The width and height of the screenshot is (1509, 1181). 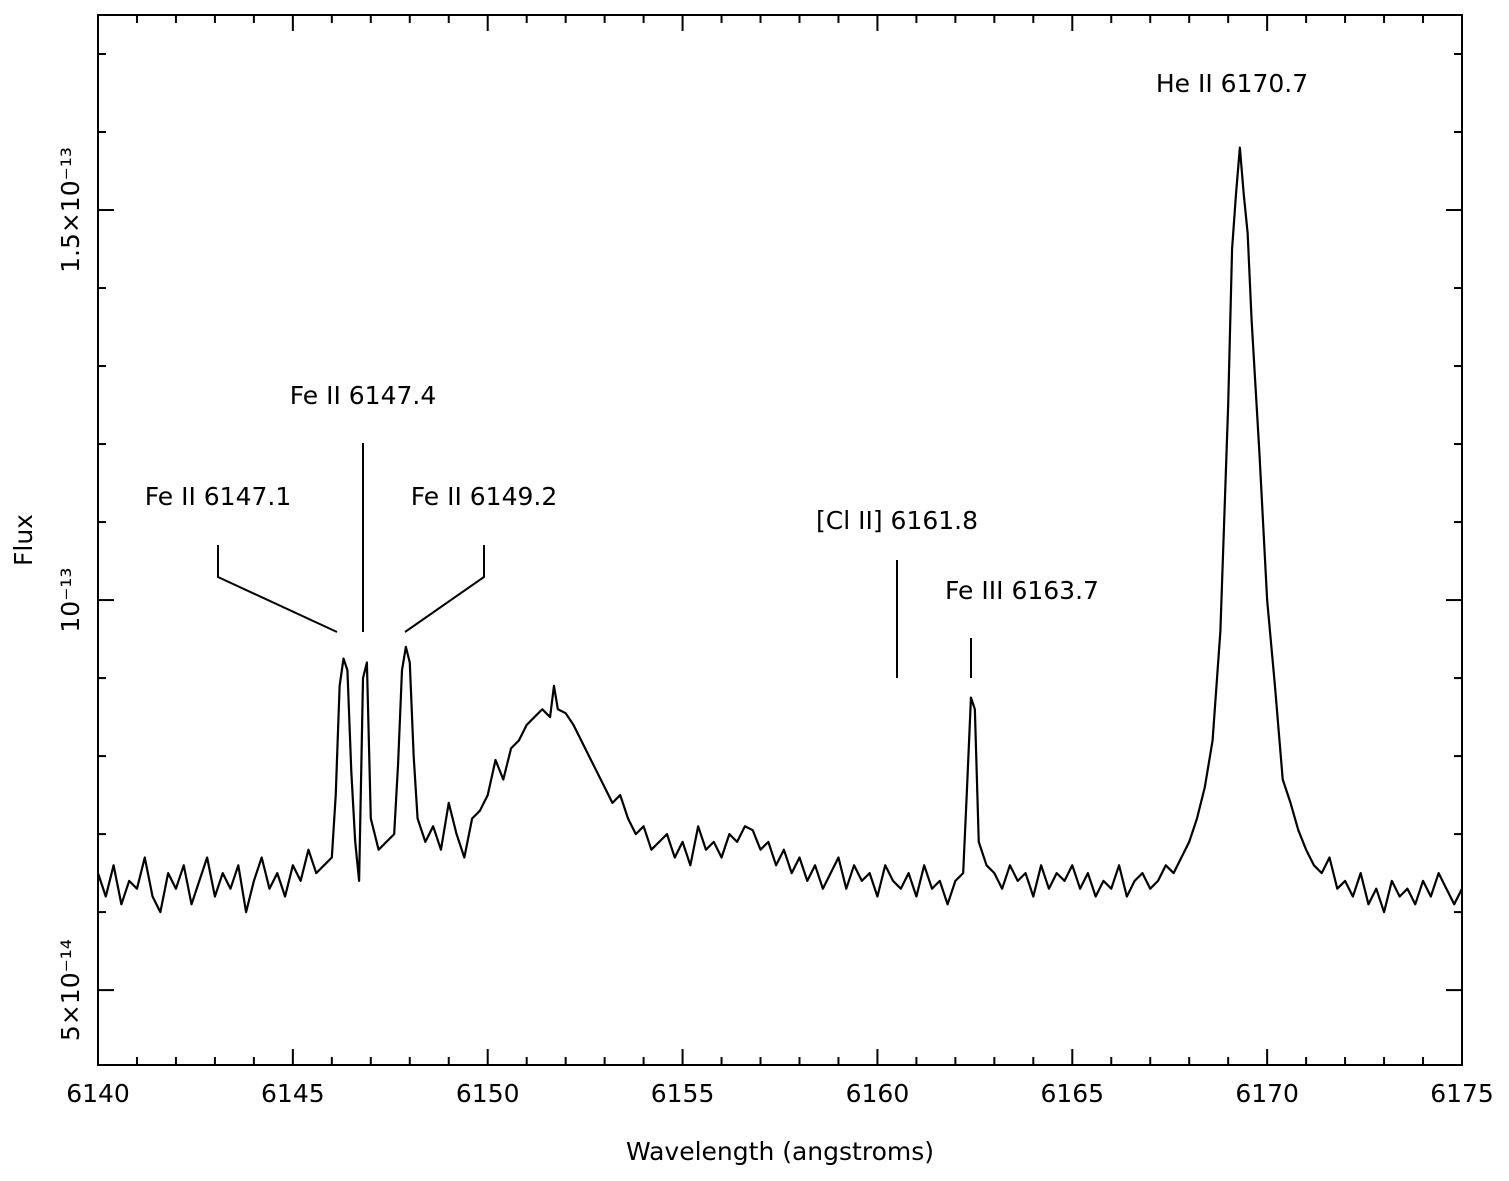 What do you see at coordinates (594, 560) in the screenshot?
I see `annotation-lines` at bounding box center [594, 560].